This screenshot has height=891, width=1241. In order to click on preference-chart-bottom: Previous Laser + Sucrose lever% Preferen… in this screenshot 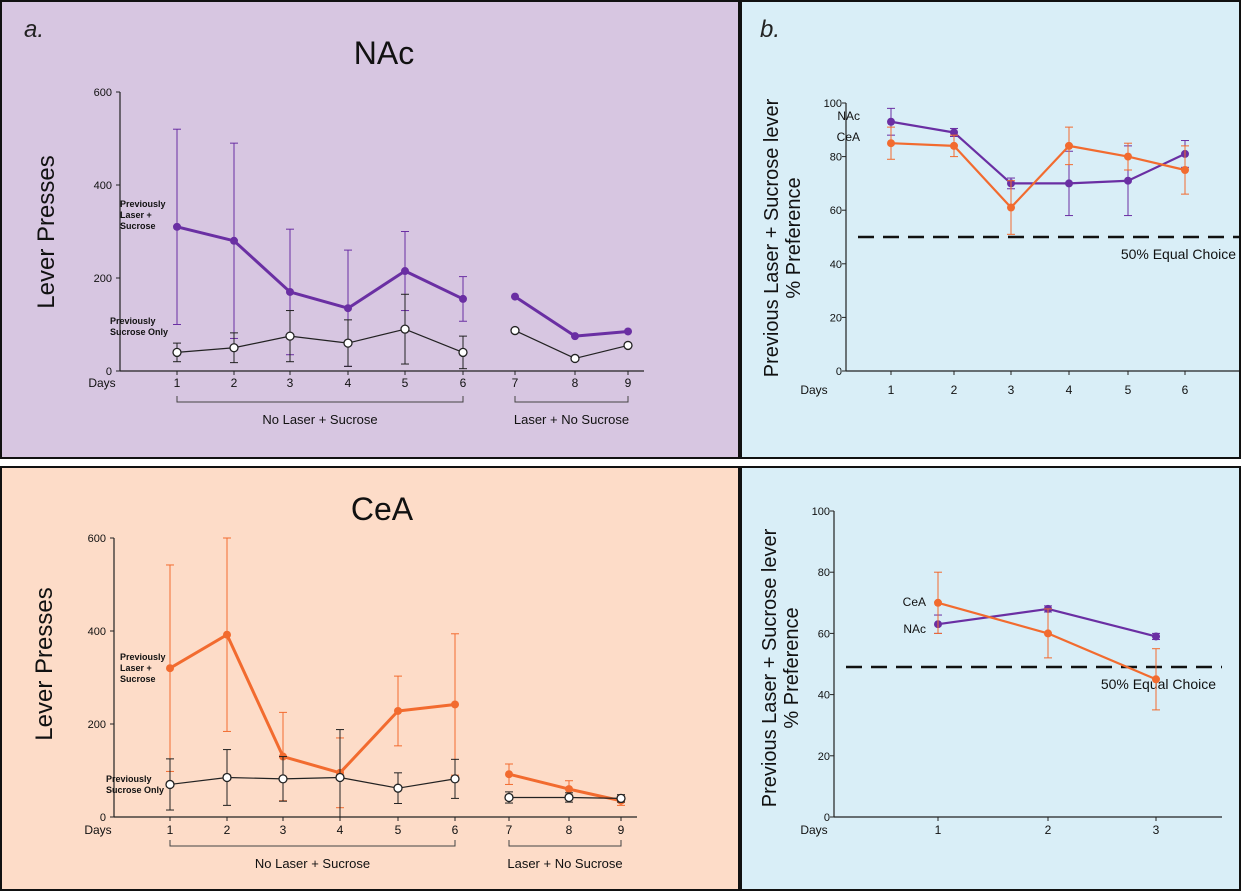, I will do `click(990, 671)`.